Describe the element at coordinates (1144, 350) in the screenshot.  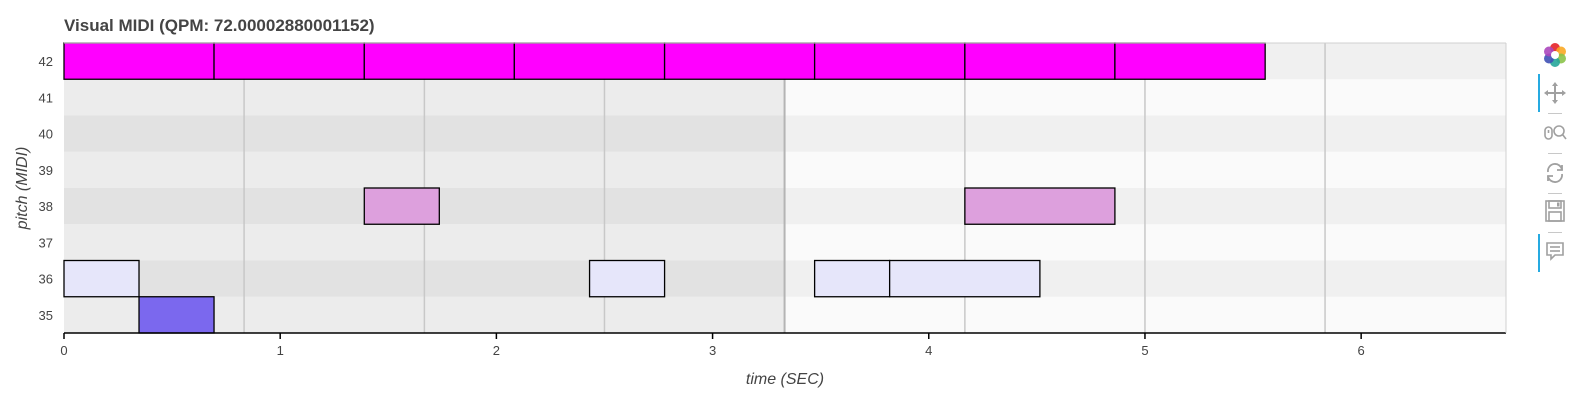
I see `x-tick-label: 5` at that location.